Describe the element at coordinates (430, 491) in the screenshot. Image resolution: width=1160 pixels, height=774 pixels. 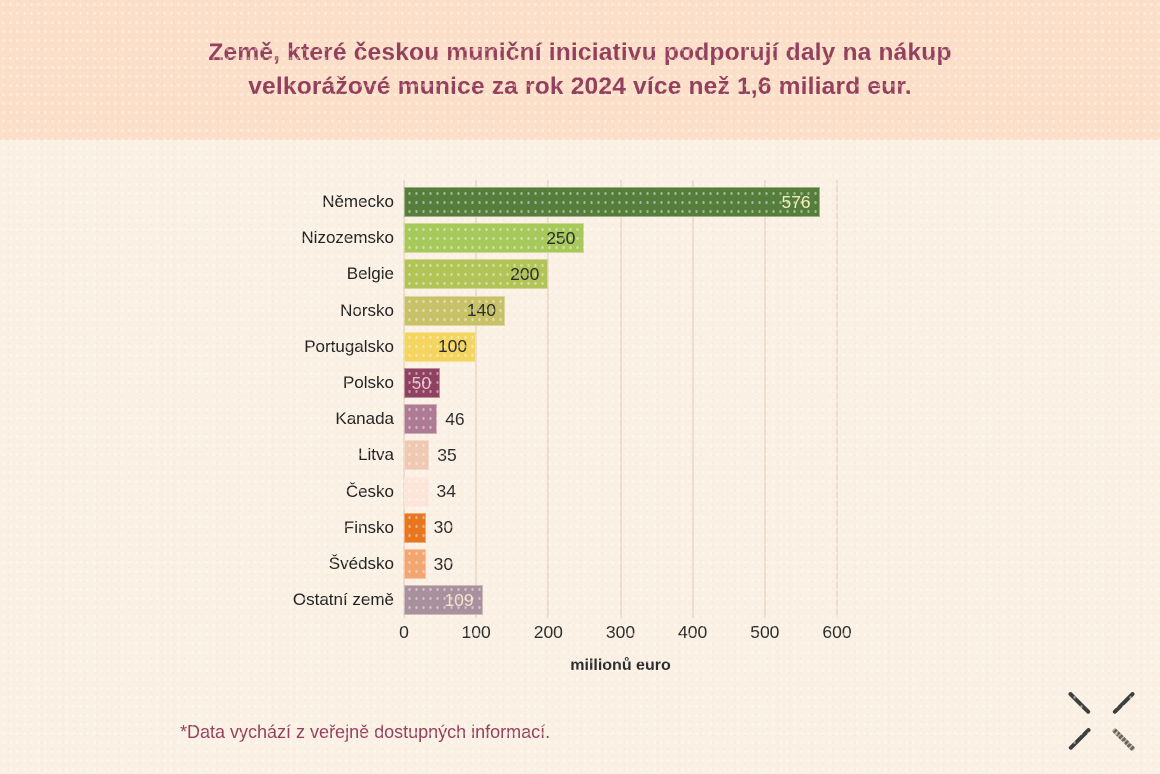
I see `bar: 34` at that location.